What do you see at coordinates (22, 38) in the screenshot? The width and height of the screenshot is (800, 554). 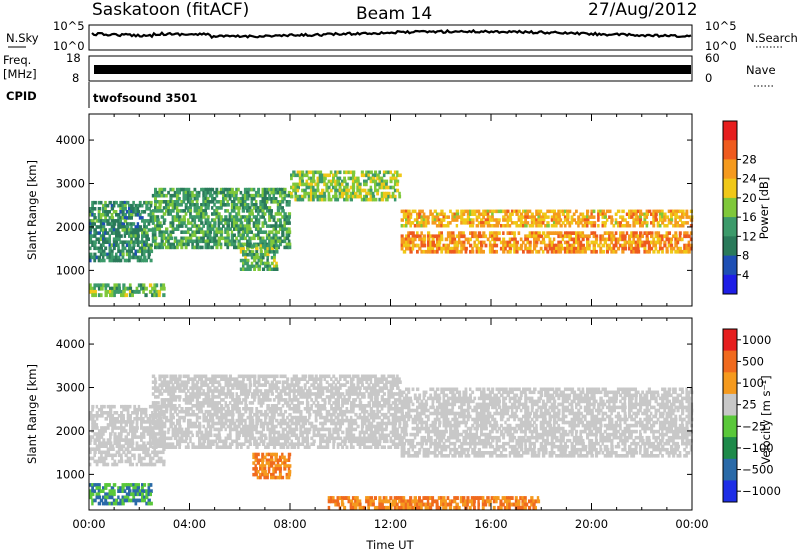 I see `nsky-label: N.Sky` at bounding box center [22, 38].